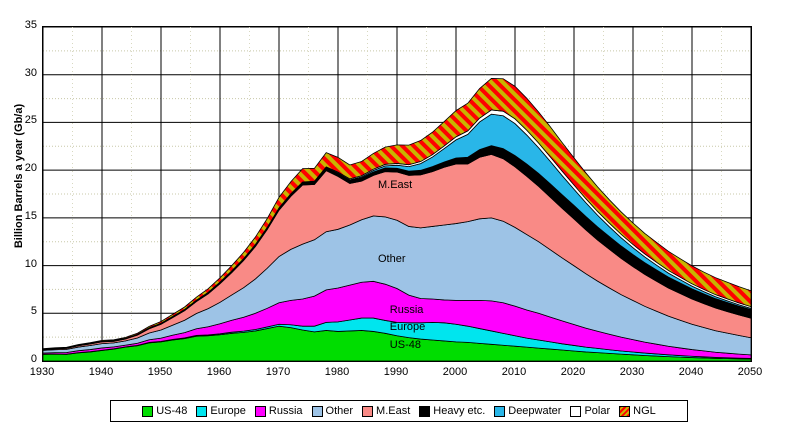 The height and width of the screenshot is (427, 795). I want to click on x-tick-label: 2000, so click(455, 372).